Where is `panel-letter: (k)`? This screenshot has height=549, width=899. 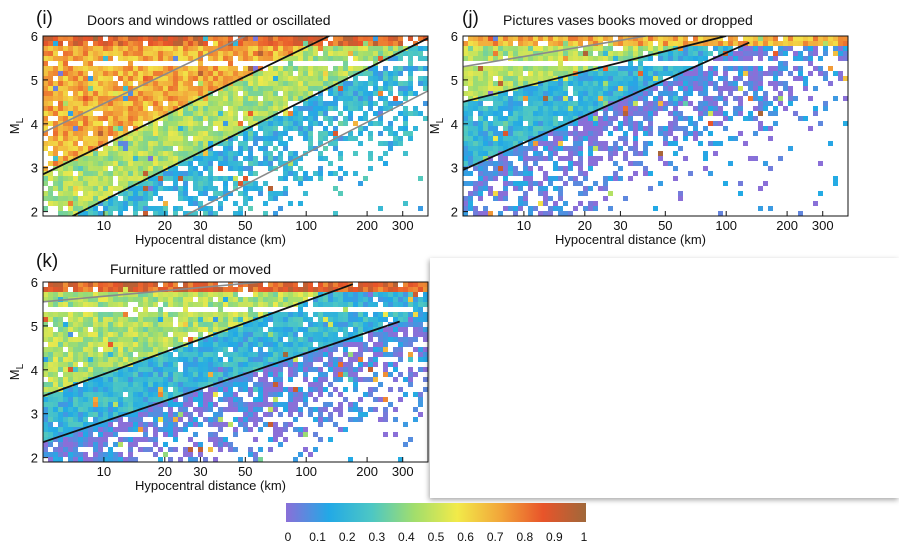 panel-letter: (k) is located at coordinates (47, 261).